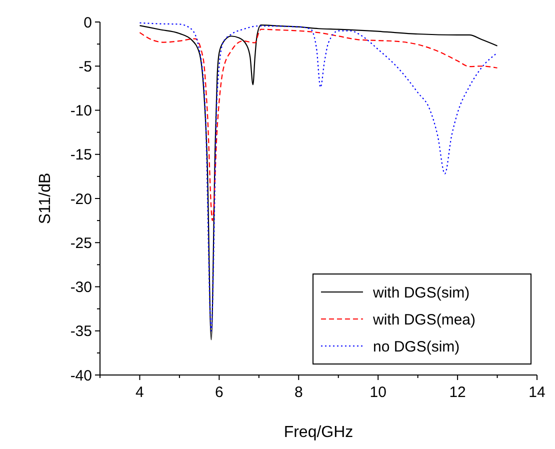 This screenshot has height=449, width=555. What do you see at coordinates (319, 432) in the screenshot?
I see `x-axis-title: Freq/GHz` at bounding box center [319, 432].